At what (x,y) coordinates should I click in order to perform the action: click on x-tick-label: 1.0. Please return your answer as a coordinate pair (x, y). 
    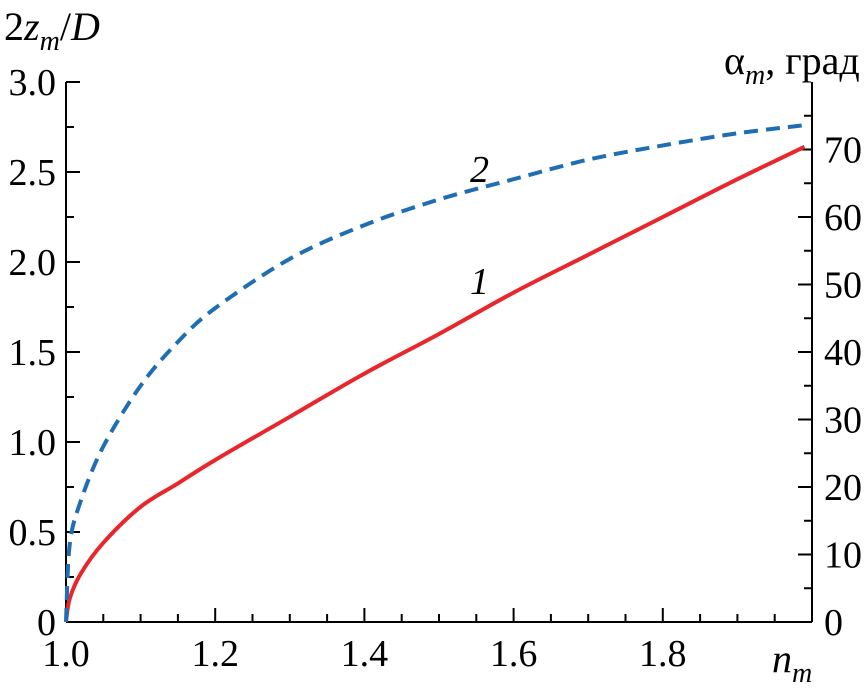
    Looking at the image, I should click on (66, 654).